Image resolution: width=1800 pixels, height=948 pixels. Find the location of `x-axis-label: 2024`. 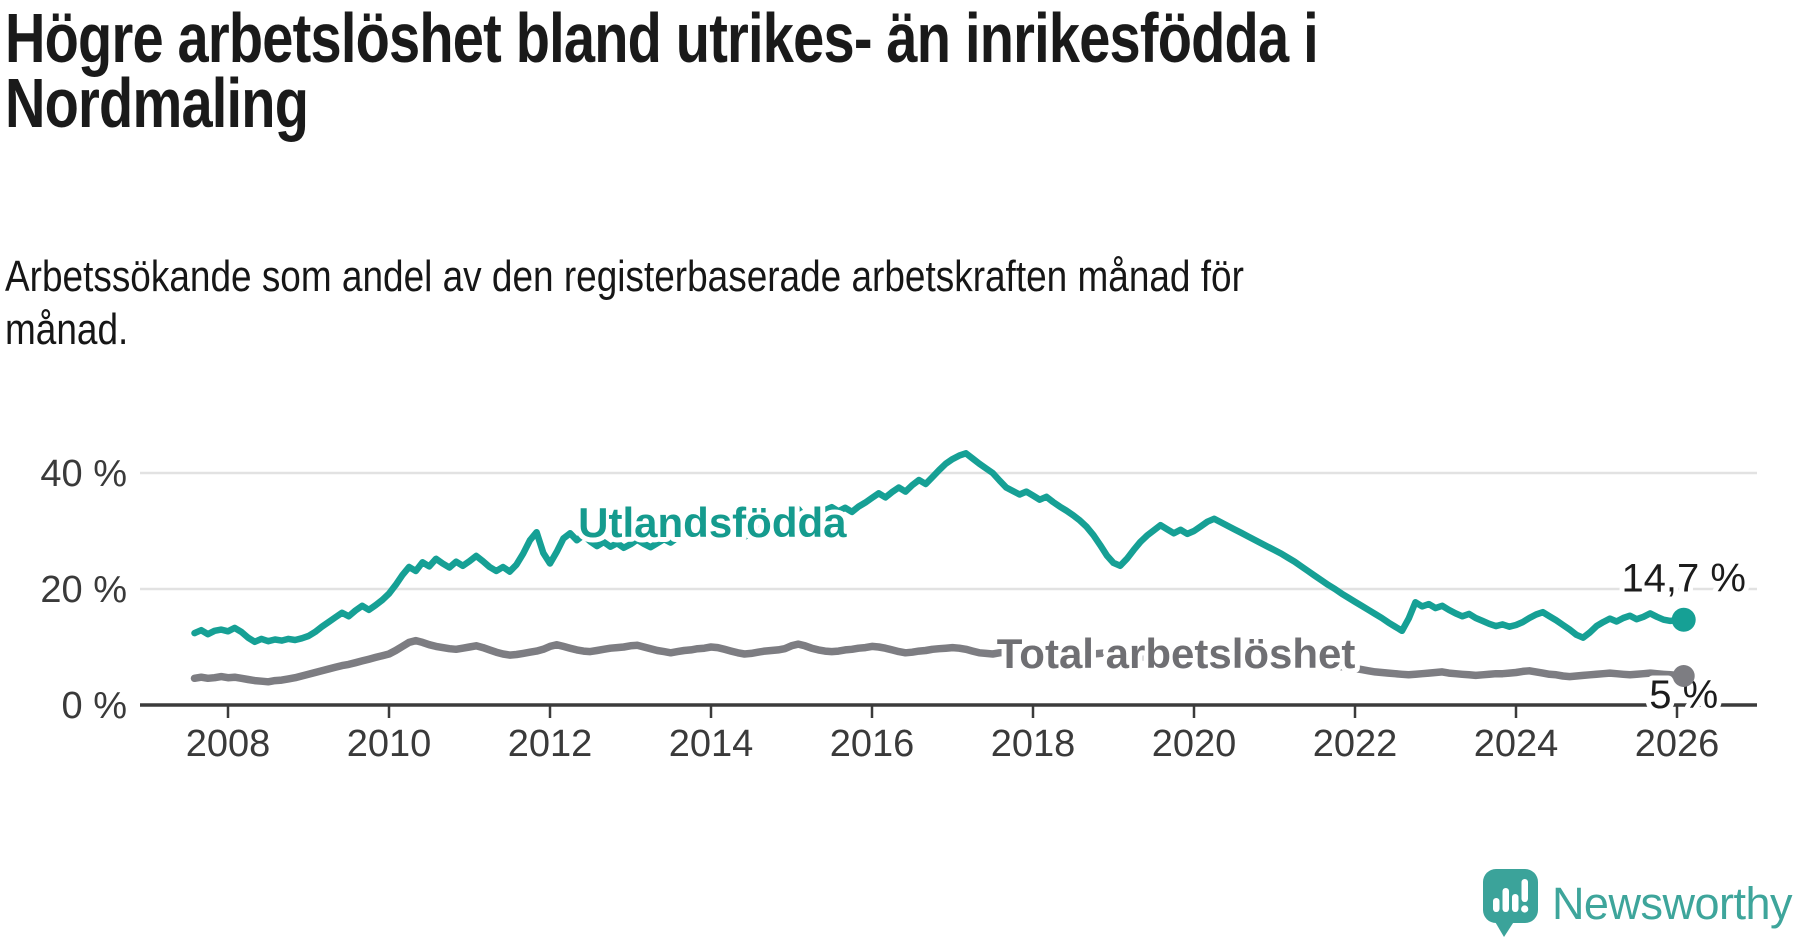

x-axis-label: 2024 is located at coordinates (1516, 744).